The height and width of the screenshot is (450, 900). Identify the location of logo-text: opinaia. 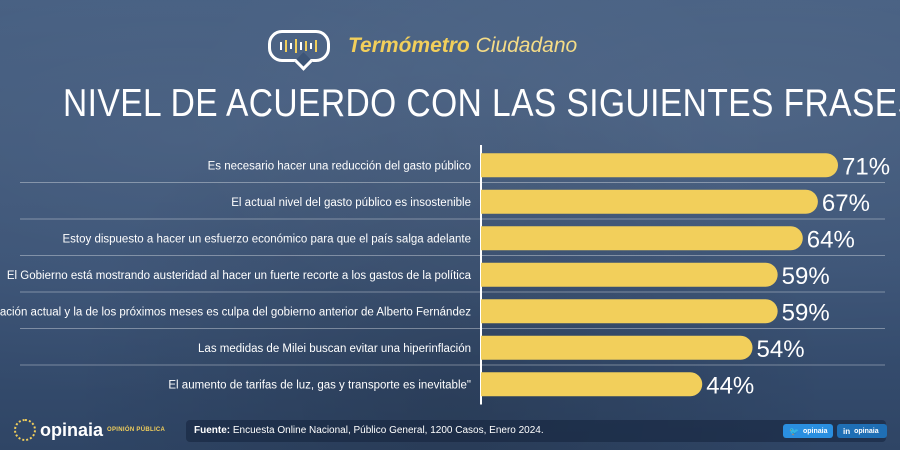
(72, 429).